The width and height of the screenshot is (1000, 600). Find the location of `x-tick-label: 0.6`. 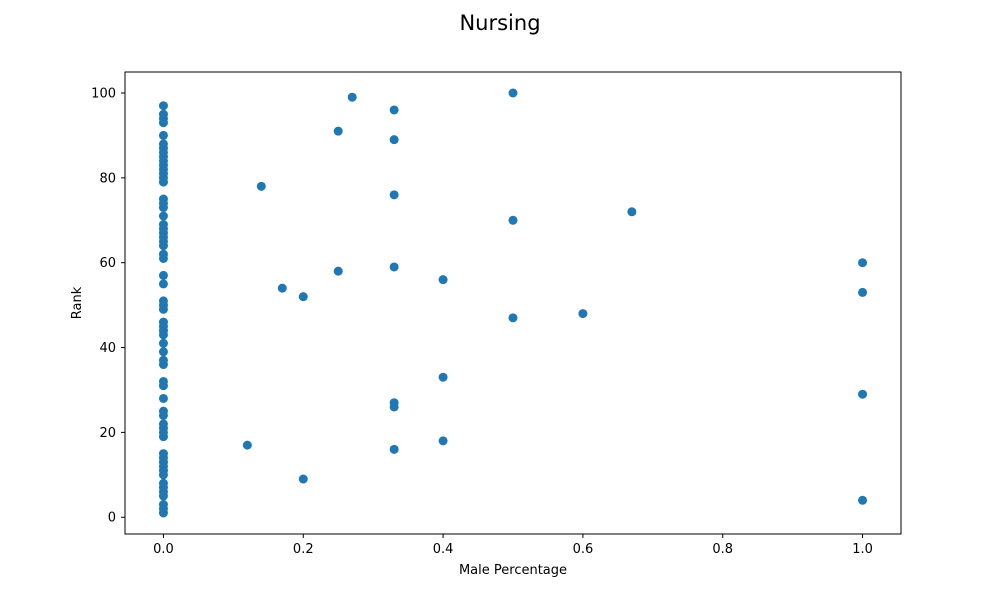

x-tick-label: 0.6 is located at coordinates (583, 549).